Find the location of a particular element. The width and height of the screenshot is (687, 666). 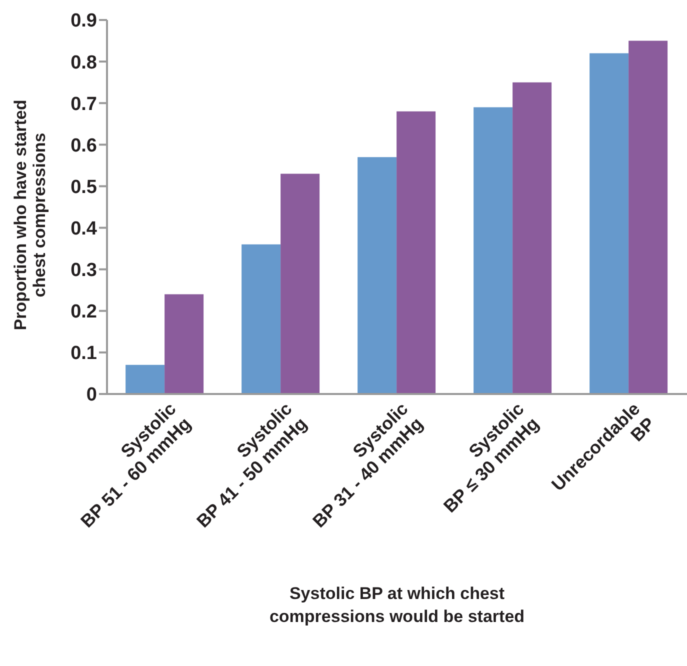

y-tick-label: 0.1 is located at coordinates (84, 353).